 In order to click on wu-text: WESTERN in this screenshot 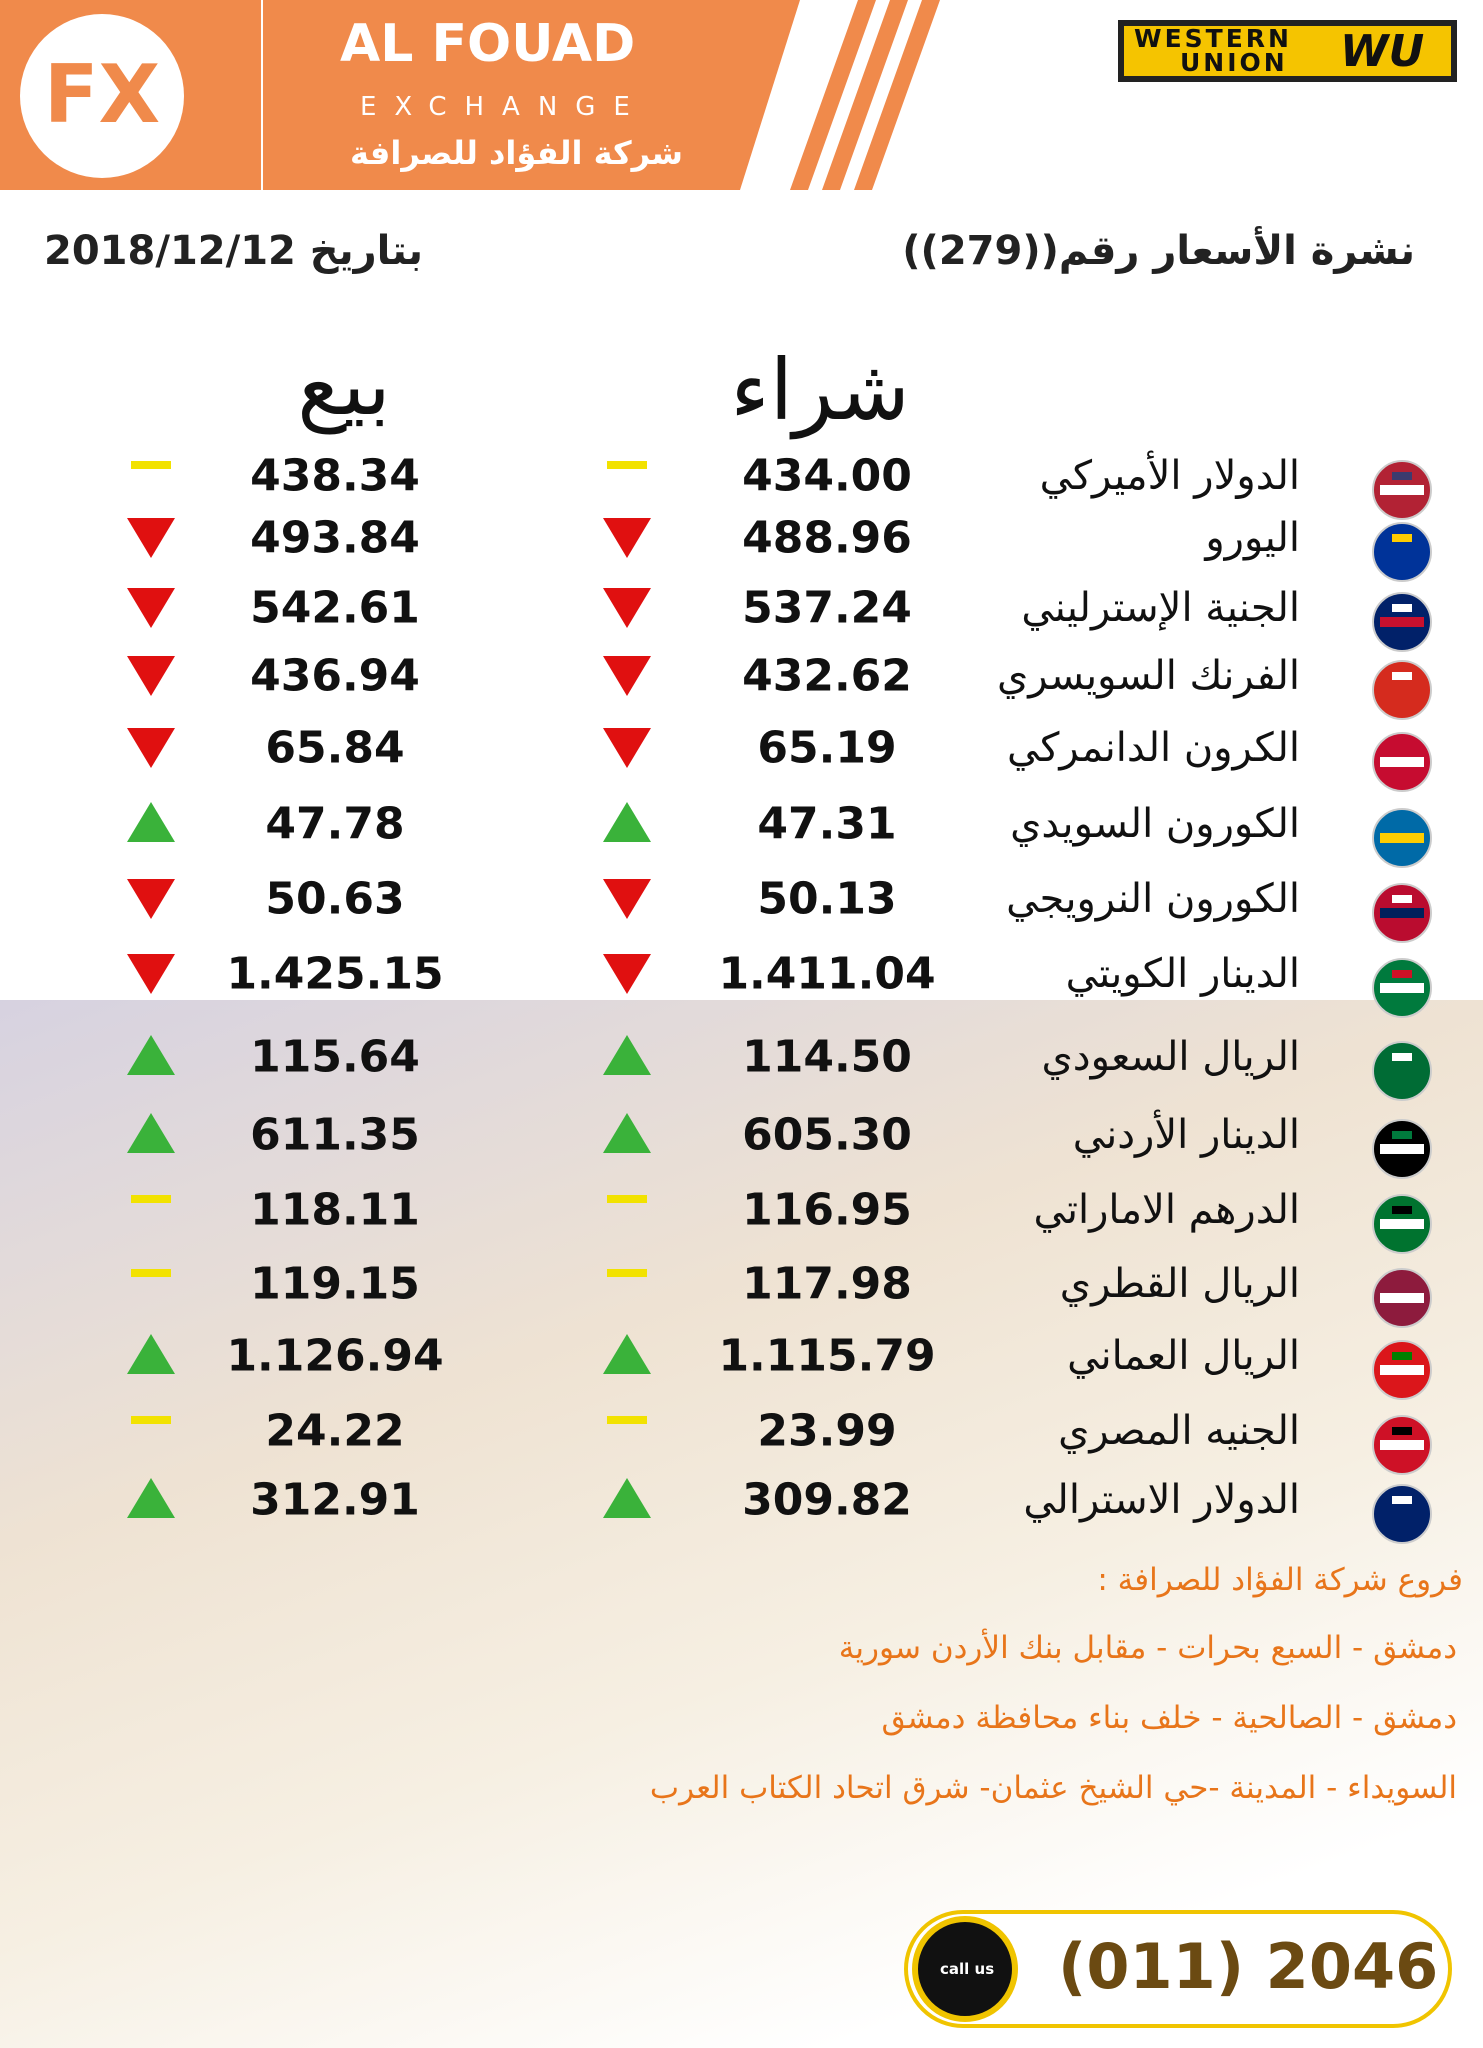, I will do `click(1213, 38)`.